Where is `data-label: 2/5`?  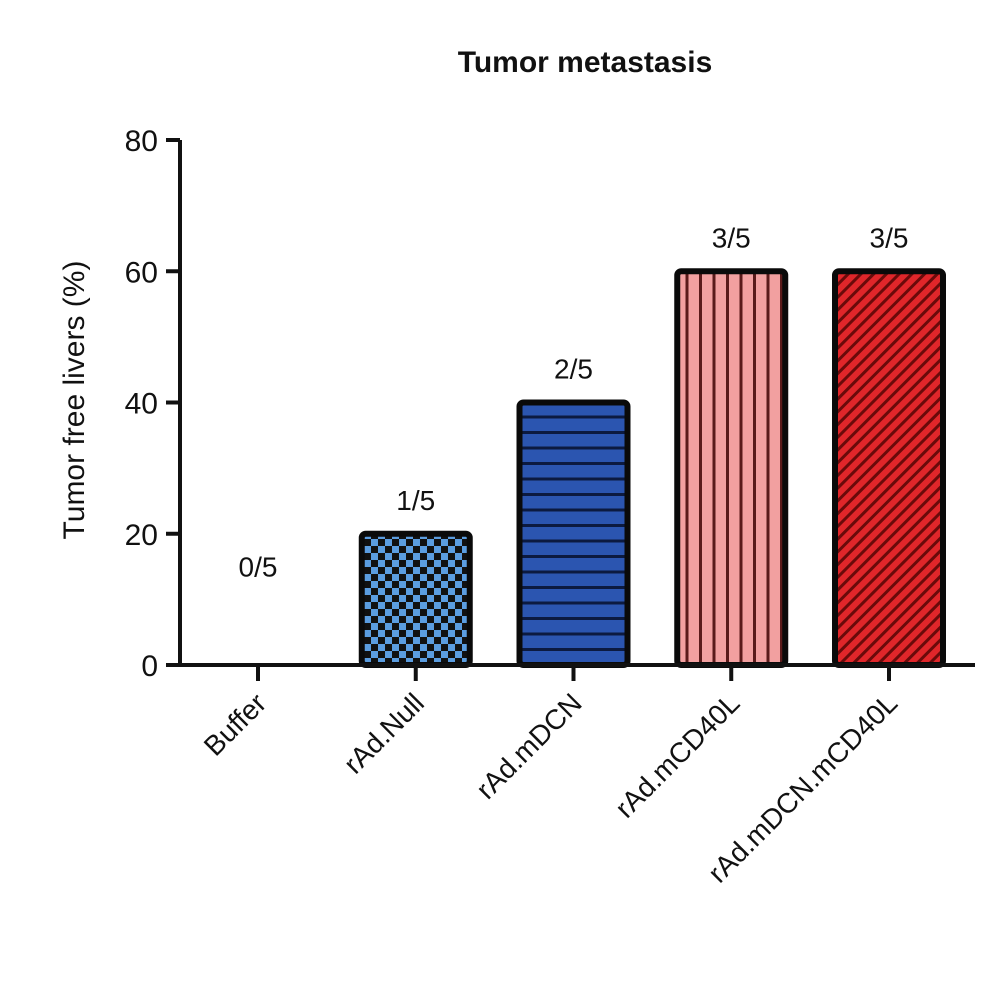 data-label: 2/5 is located at coordinates (573, 369).